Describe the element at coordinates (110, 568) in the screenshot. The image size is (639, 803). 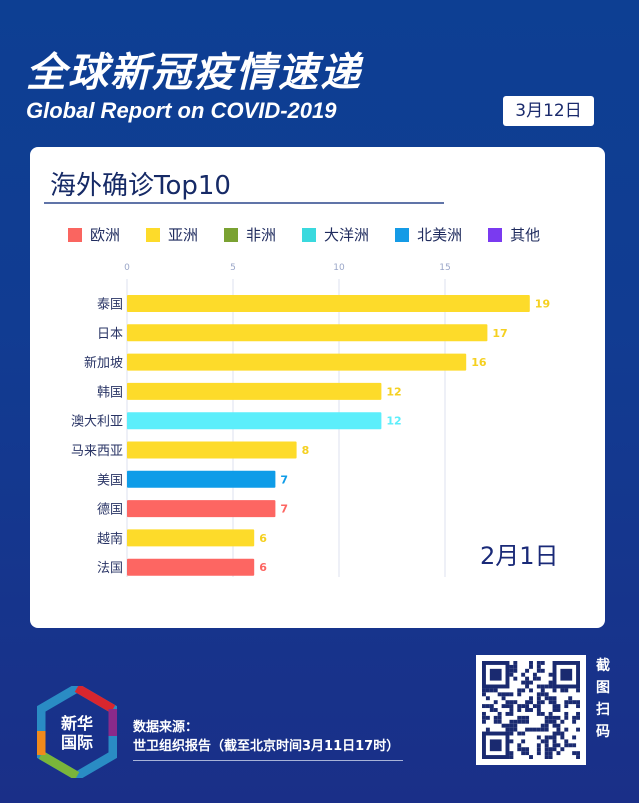
I see `category-label: 法国` at that location.